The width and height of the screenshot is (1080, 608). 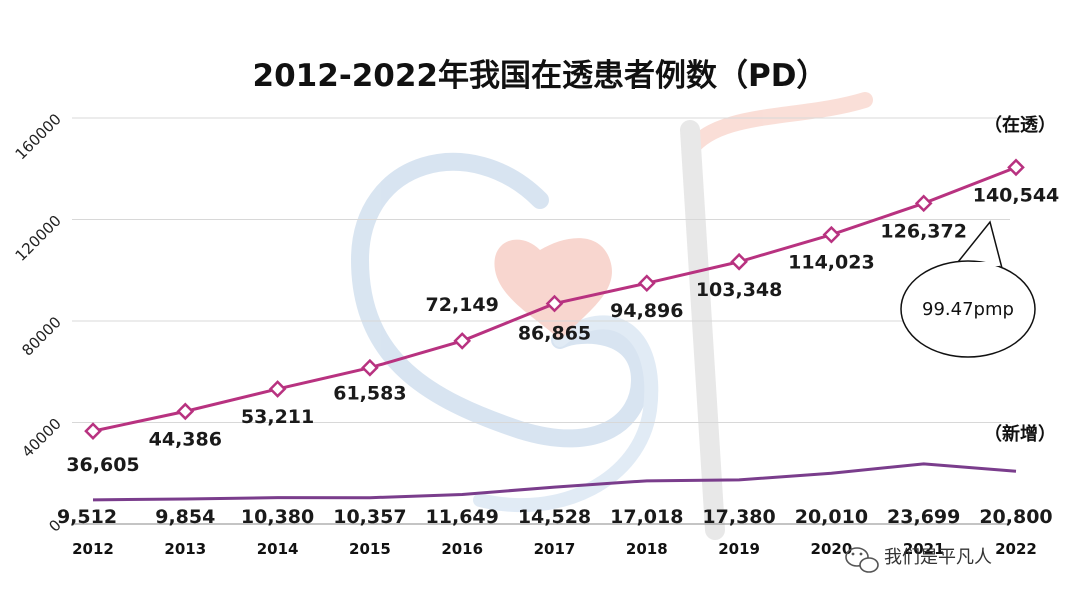 What do you see at coordinates (369, 517) in the screenshot?
I see `data-label-xinzeng: 10,357` at bounding box center [369, 517].